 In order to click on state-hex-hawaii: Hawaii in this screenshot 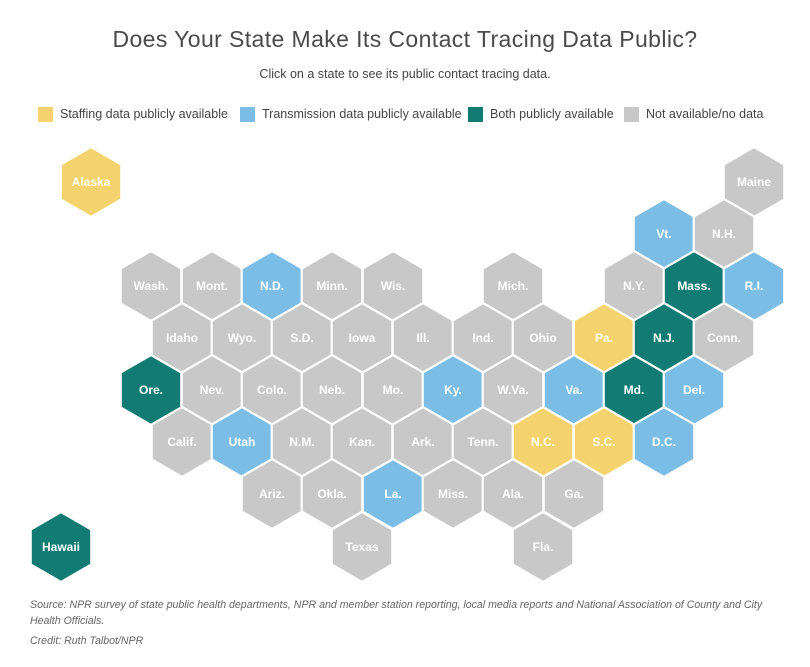, I will do `click(61, 547)`.